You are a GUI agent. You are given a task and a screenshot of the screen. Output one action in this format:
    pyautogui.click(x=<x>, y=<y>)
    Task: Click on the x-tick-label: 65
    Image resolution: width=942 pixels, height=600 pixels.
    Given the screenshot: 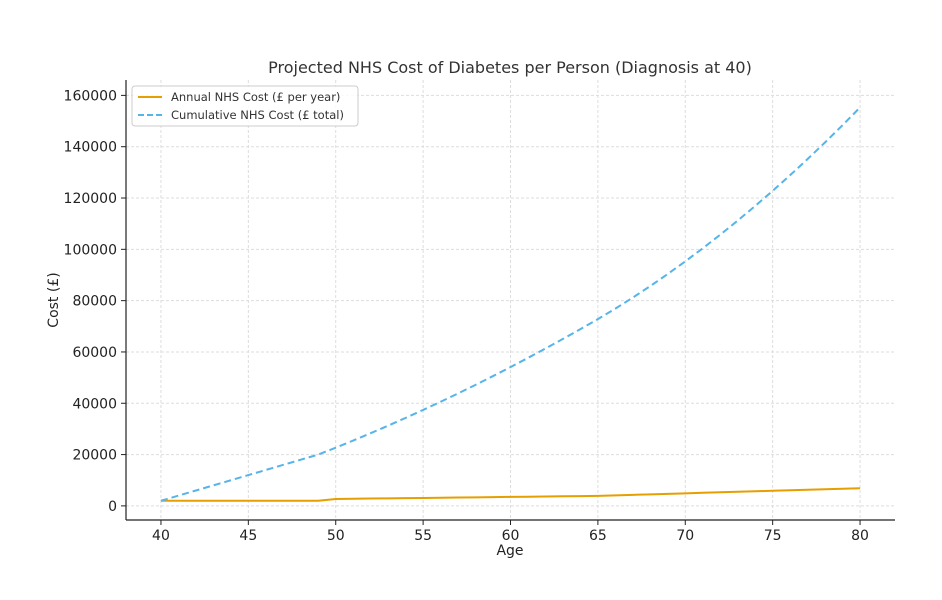 What is the action you would take?
    pyautogui.click(x=598, y=536)
    